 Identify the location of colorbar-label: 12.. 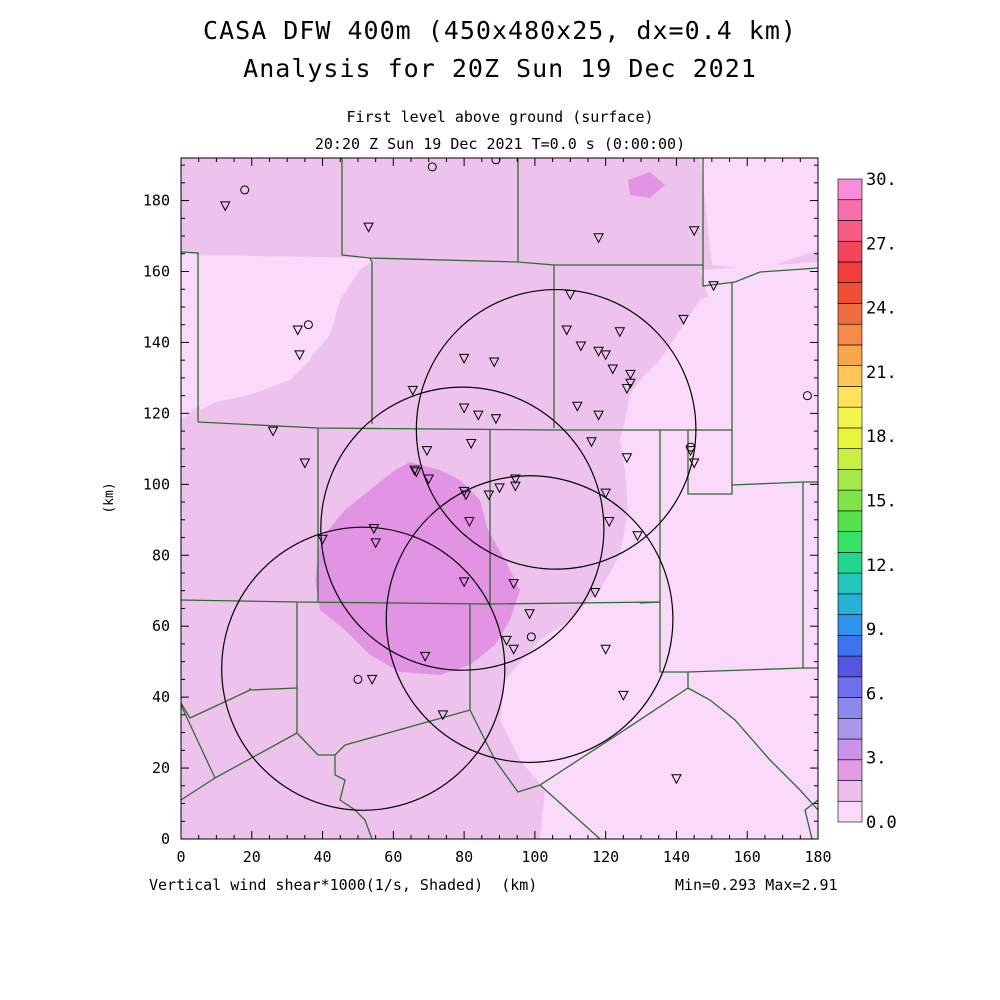
(881, 566).